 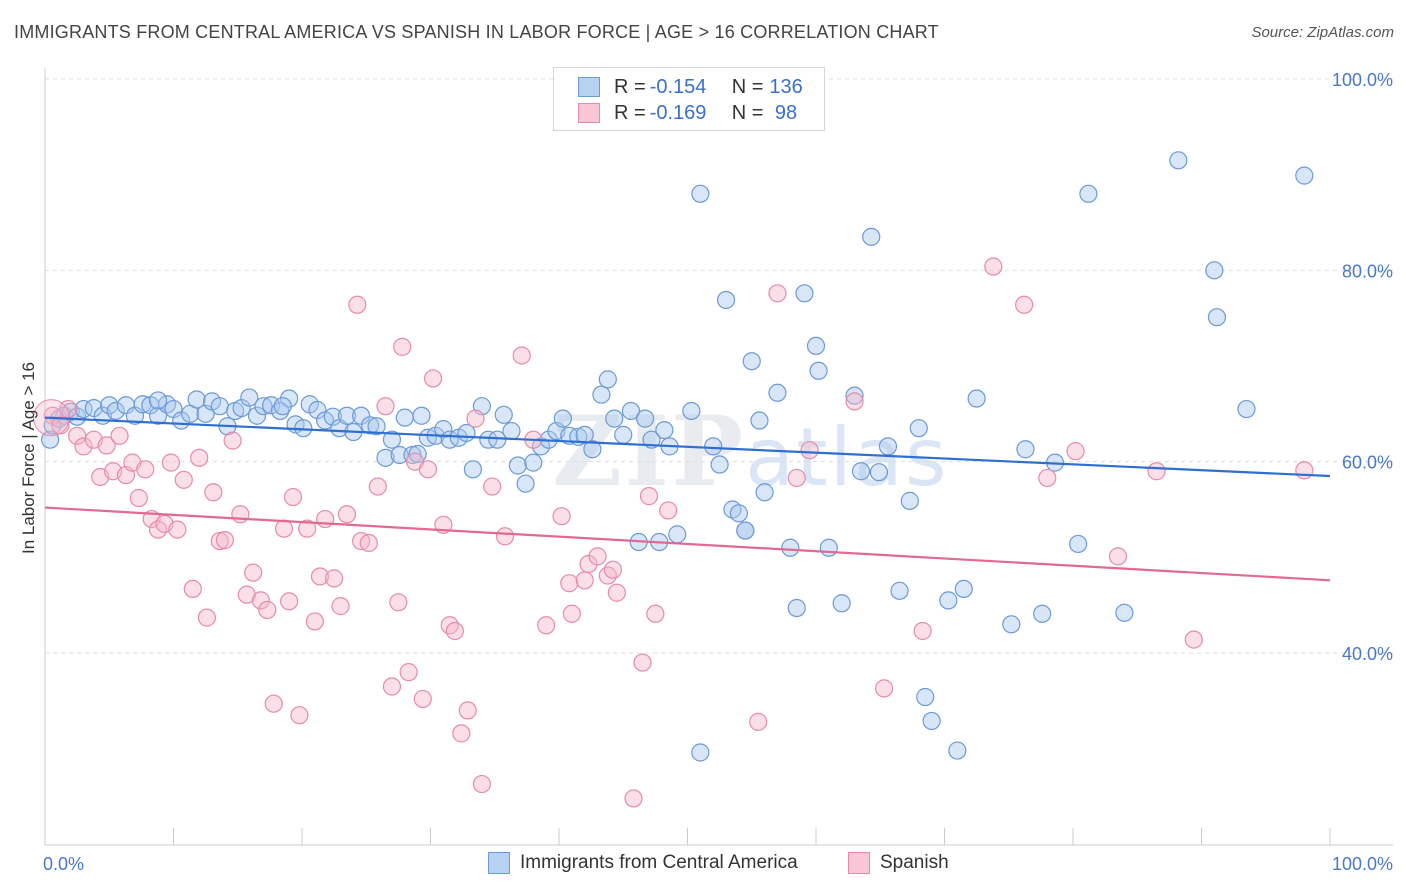 What do you see at coordinates (786, 86) in the screenshot?
I see `legend-n-value: 136` at bounding box center [786, 86].